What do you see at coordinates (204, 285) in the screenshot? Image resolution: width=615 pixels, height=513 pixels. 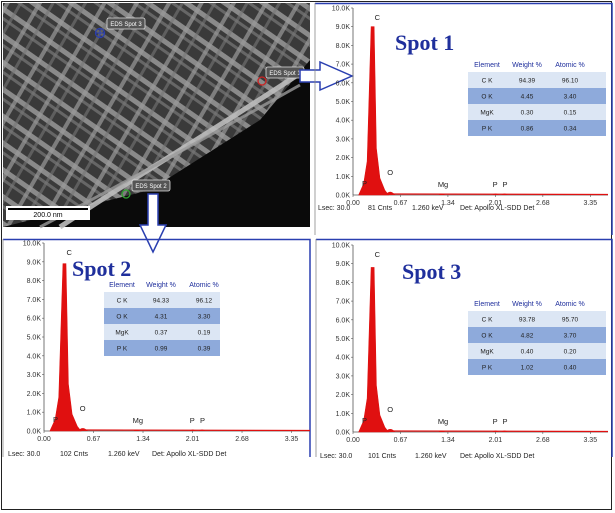 I see `table-header: Atomic %` at bounding box center [204, 285].